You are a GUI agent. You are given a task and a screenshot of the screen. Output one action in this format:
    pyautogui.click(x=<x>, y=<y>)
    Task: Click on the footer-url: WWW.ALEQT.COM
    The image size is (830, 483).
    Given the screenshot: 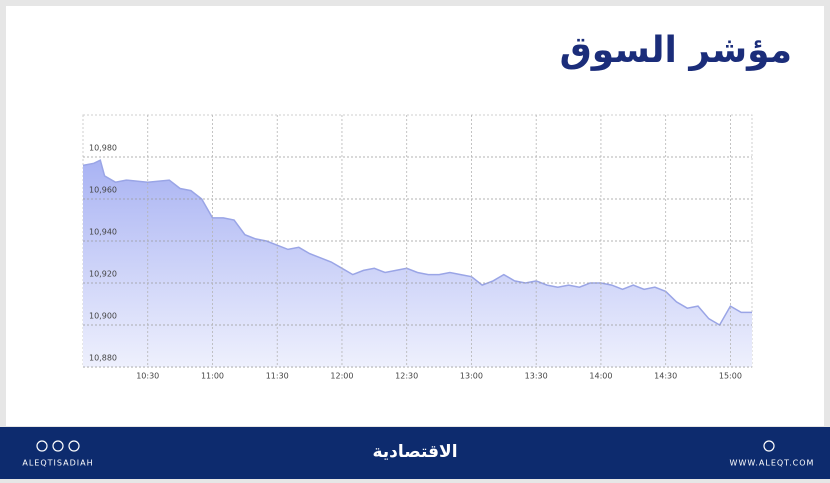 What is the action you would take?
    pyautogui.click(x=772, y=463)
    